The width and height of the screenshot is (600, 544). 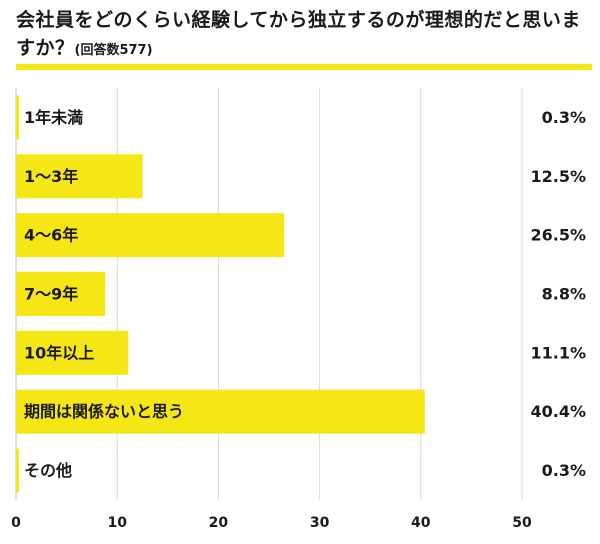 What do you see at coordinates (53, 117) in the screenshot?
I see `category-label-1: 1年未満` at bounding box center [53, 117].